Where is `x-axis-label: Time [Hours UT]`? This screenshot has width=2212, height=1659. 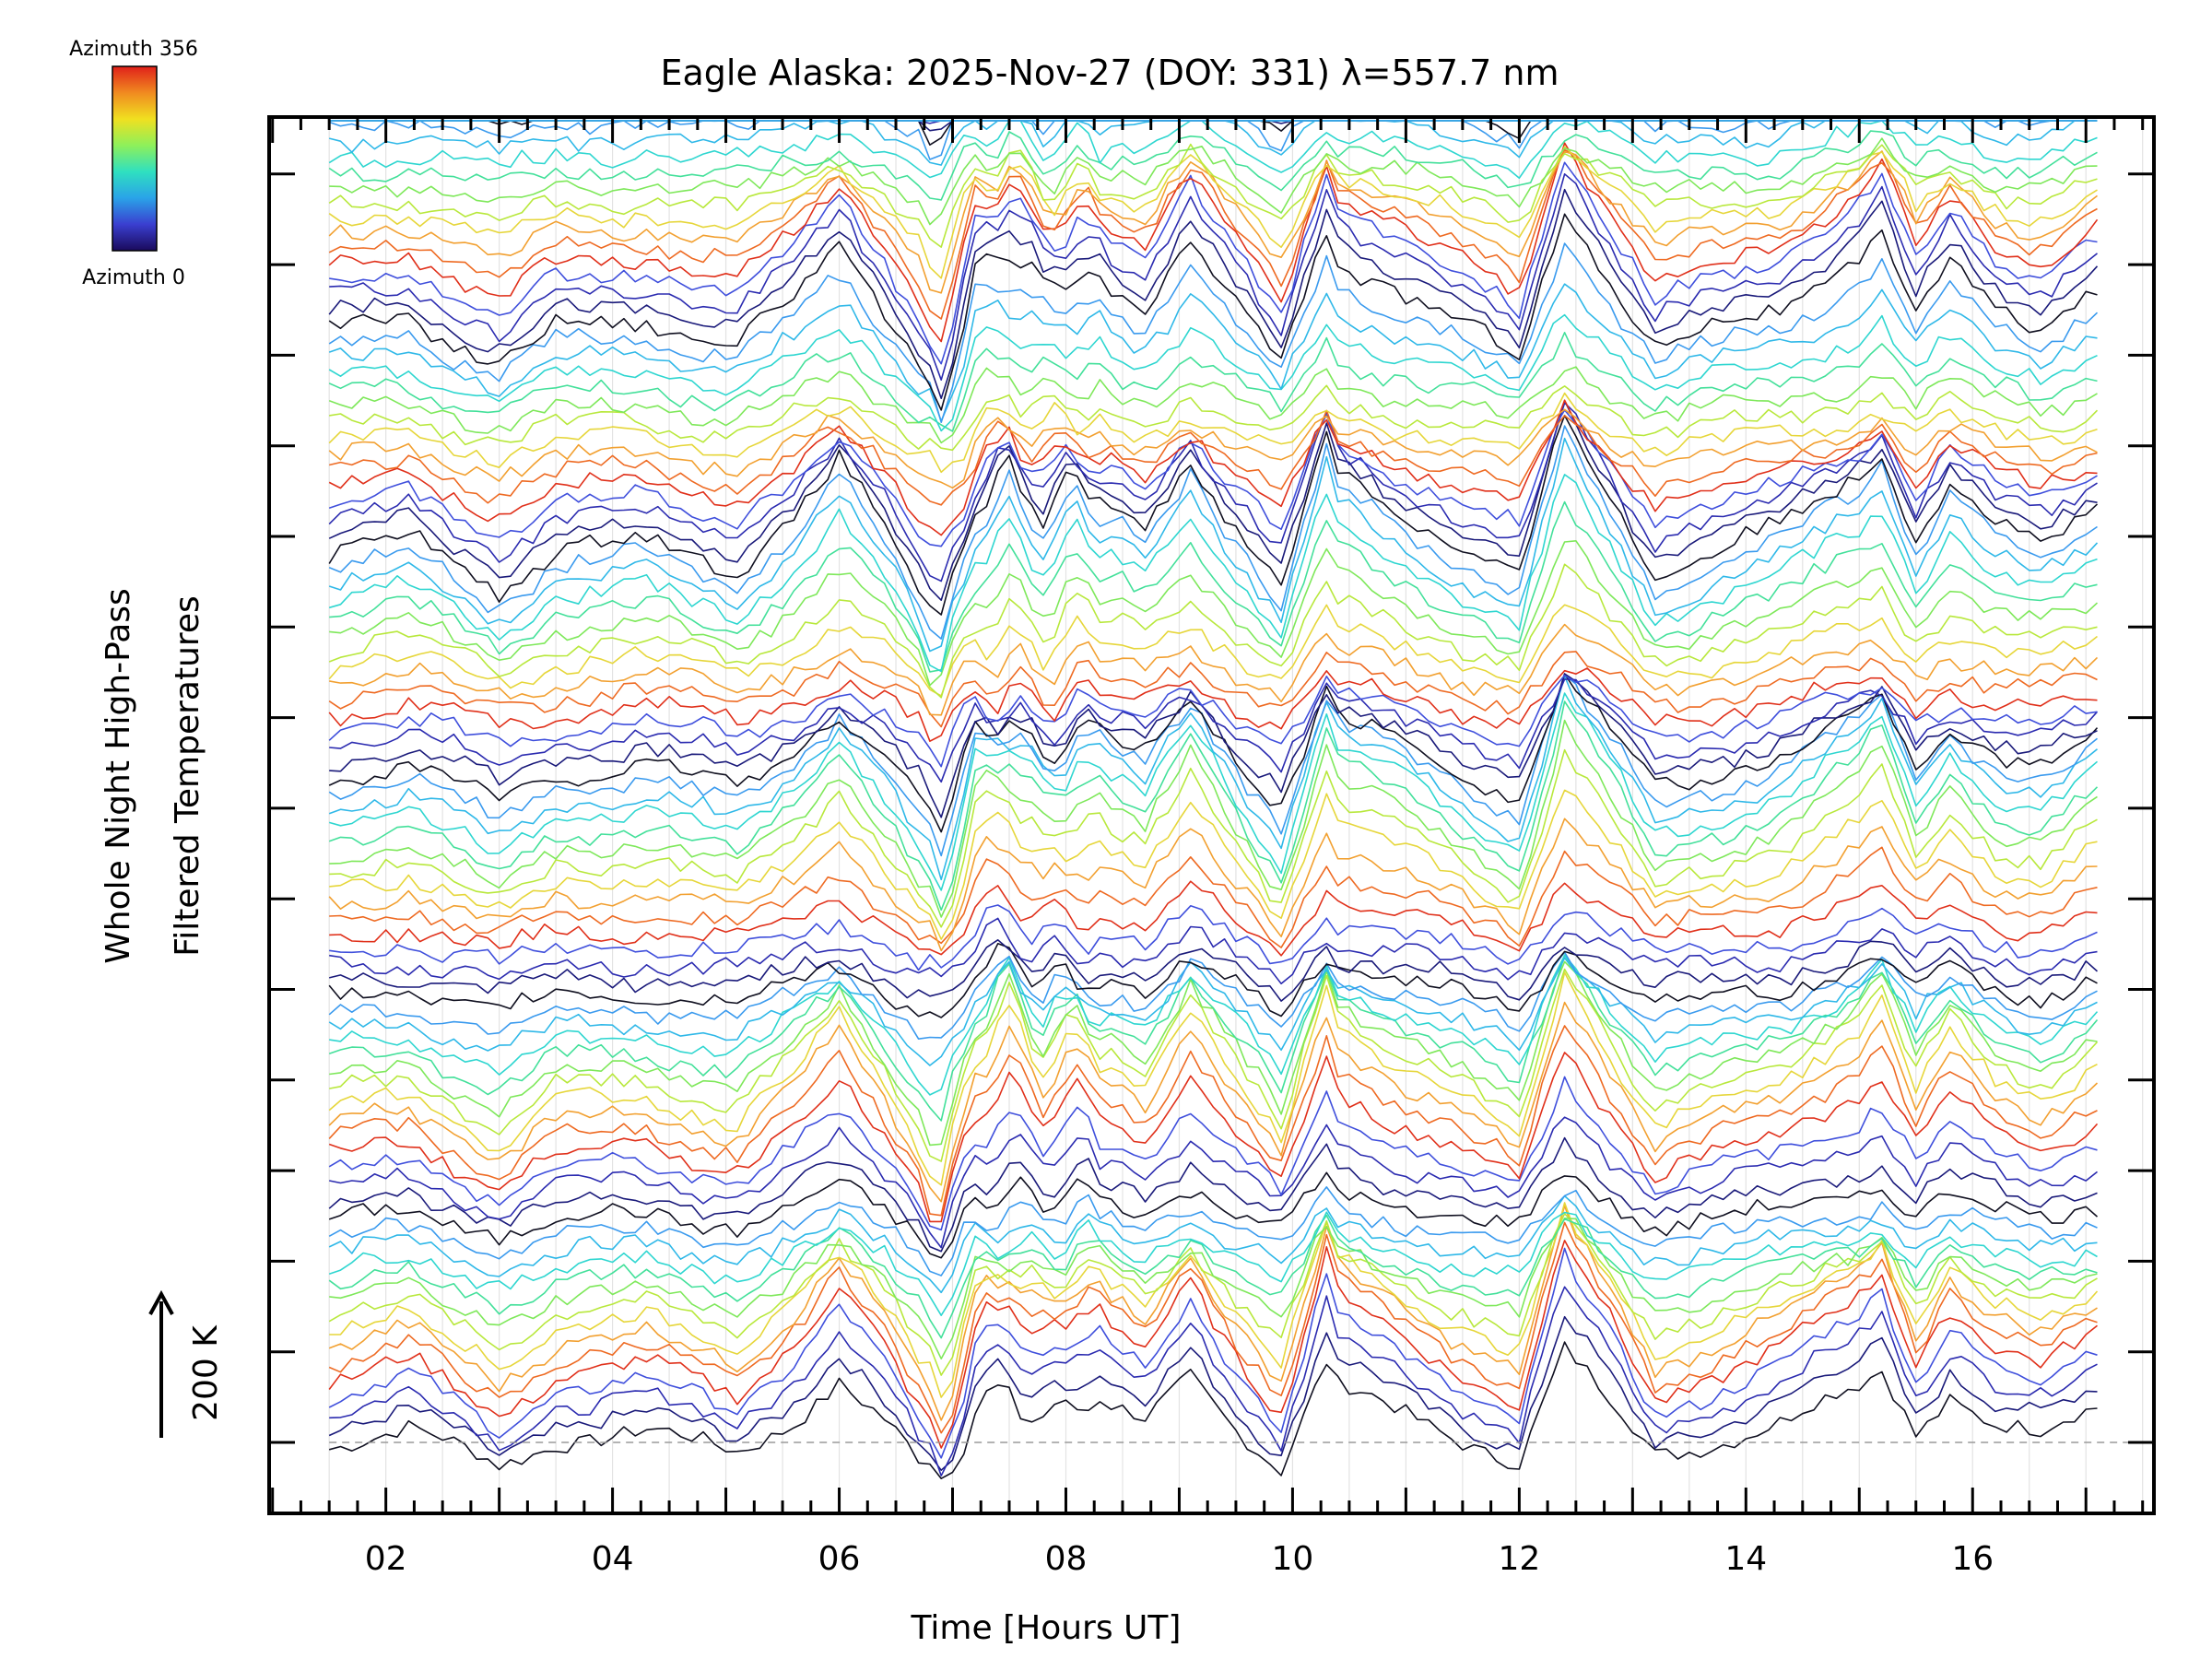 x-axis-label: Time [Hours UT] is located at coordinates (1046, 1628).